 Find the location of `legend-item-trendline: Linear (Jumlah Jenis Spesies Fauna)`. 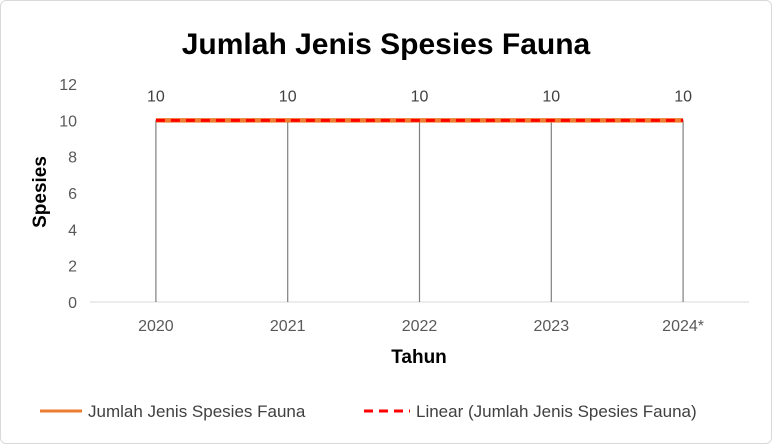

legend-item-trendline: Linear (Jumlah Jenis Spesies Fauna) is located at coordinates (530, 411).